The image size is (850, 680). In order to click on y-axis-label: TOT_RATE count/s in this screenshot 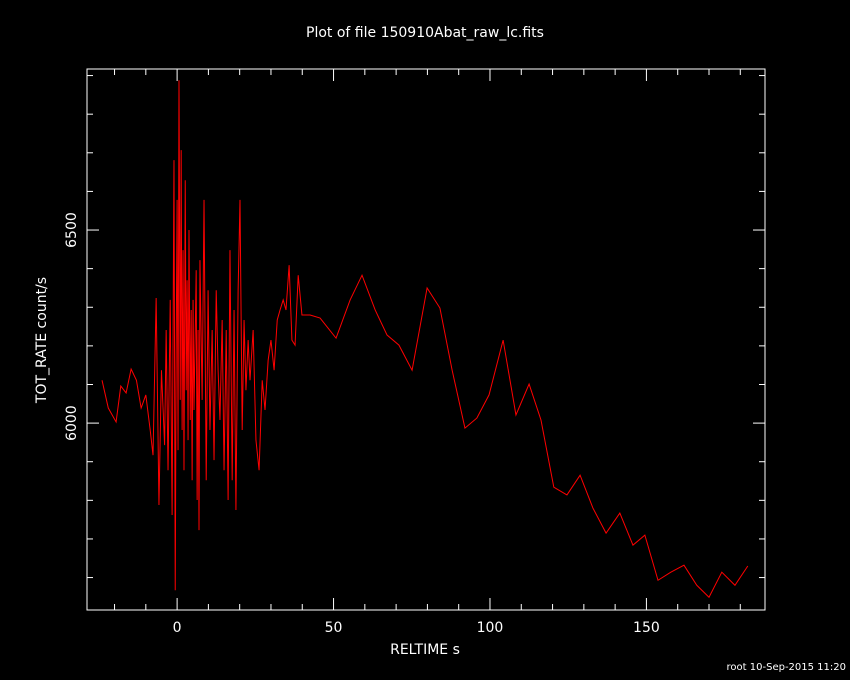, I will do `click(42, 340)`.